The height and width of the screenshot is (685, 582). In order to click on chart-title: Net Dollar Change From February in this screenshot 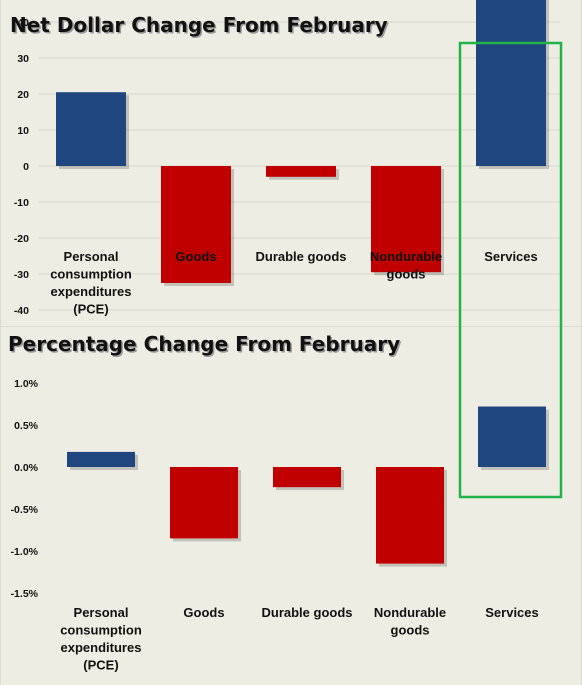, I will do `click(199, 25)`.